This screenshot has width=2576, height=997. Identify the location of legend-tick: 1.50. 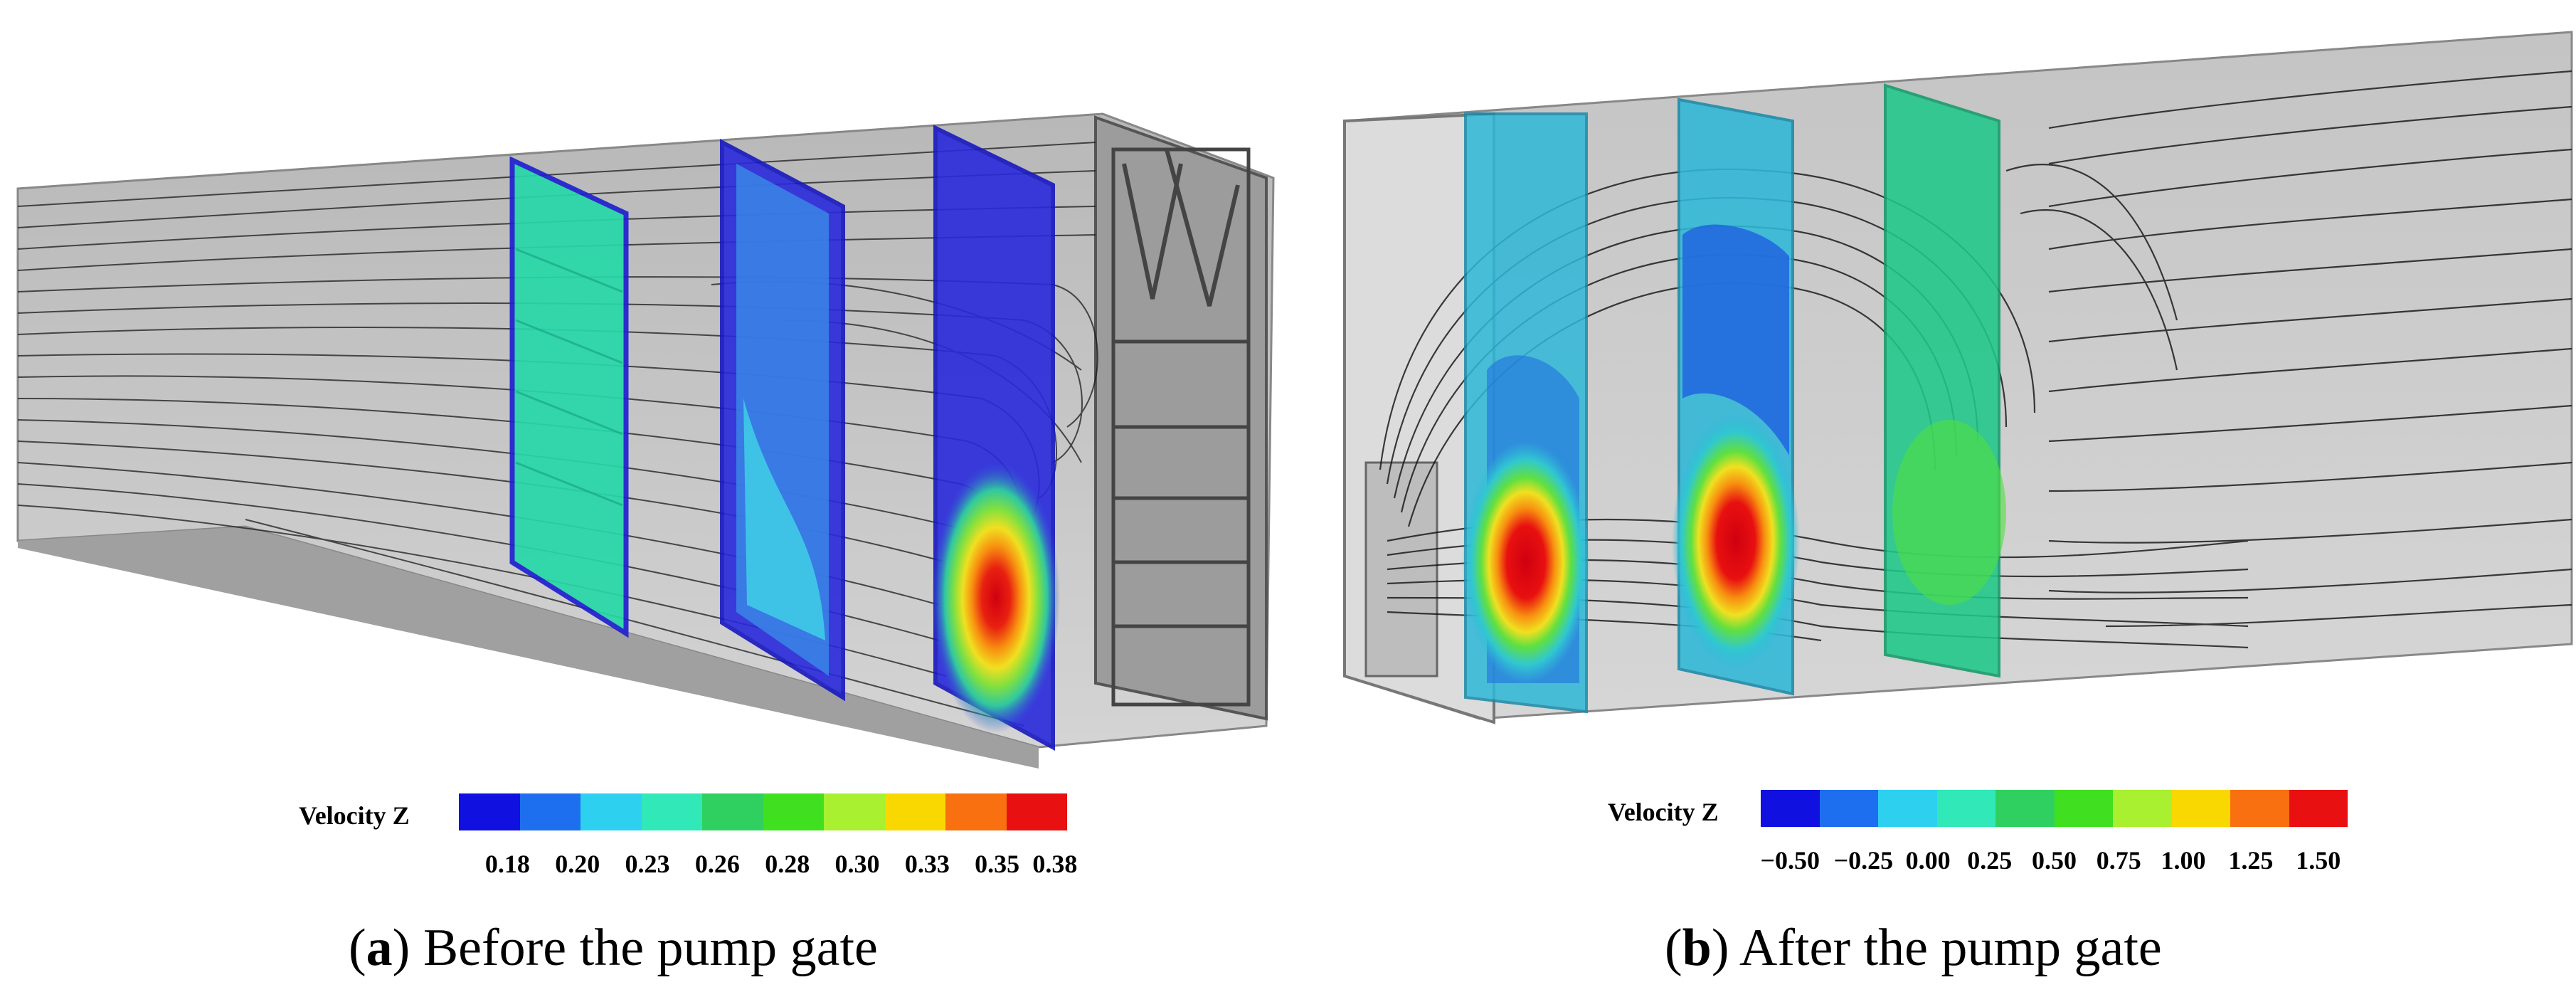
(2318, 860).